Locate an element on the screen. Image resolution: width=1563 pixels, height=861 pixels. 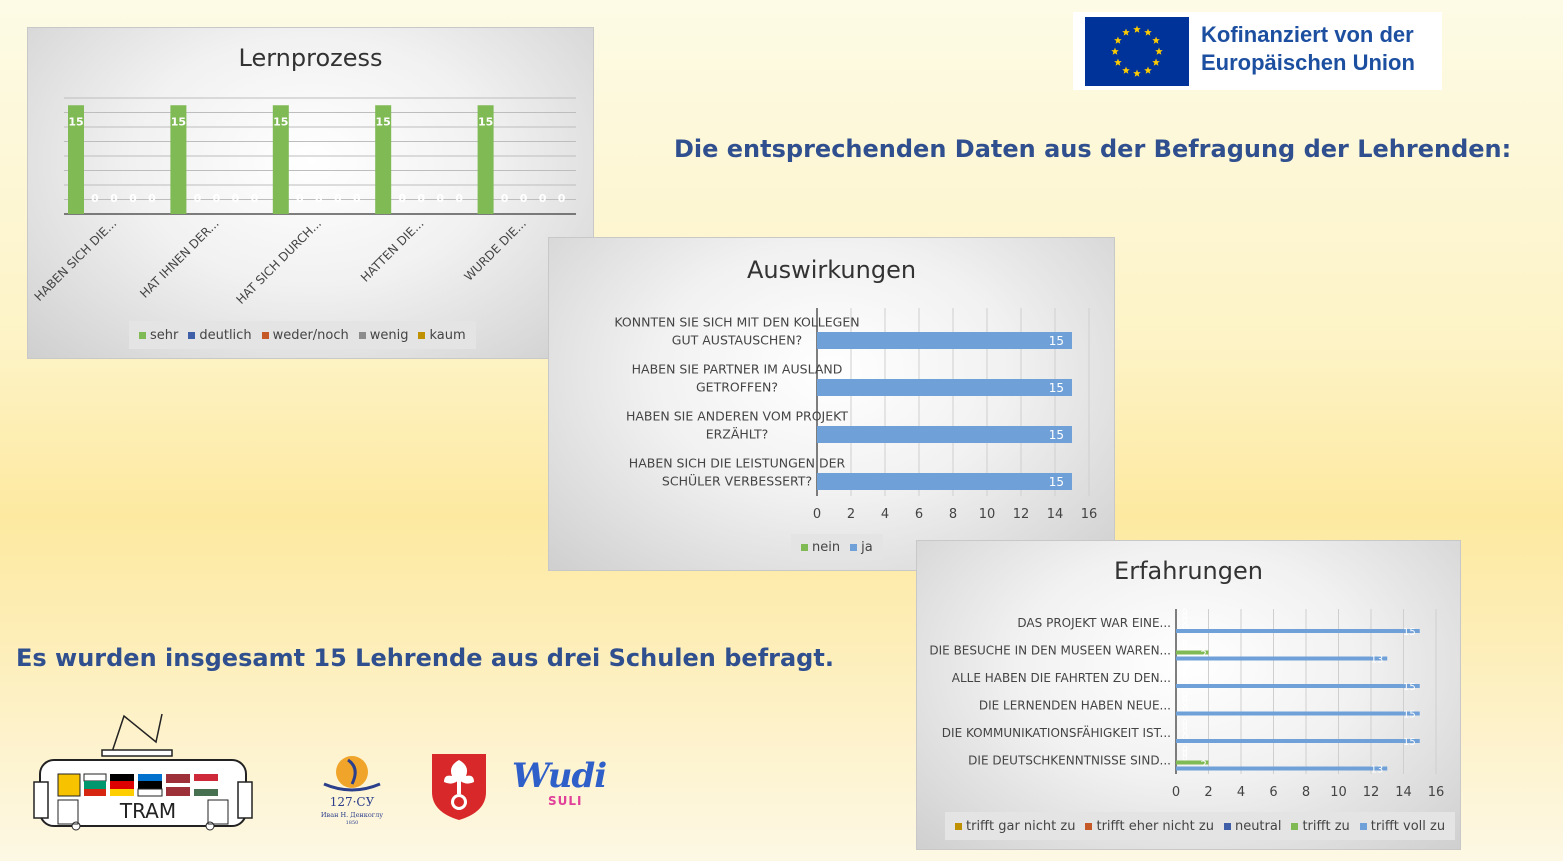
legend-item: trifft voll zu is located at coordinates (1402, 826).